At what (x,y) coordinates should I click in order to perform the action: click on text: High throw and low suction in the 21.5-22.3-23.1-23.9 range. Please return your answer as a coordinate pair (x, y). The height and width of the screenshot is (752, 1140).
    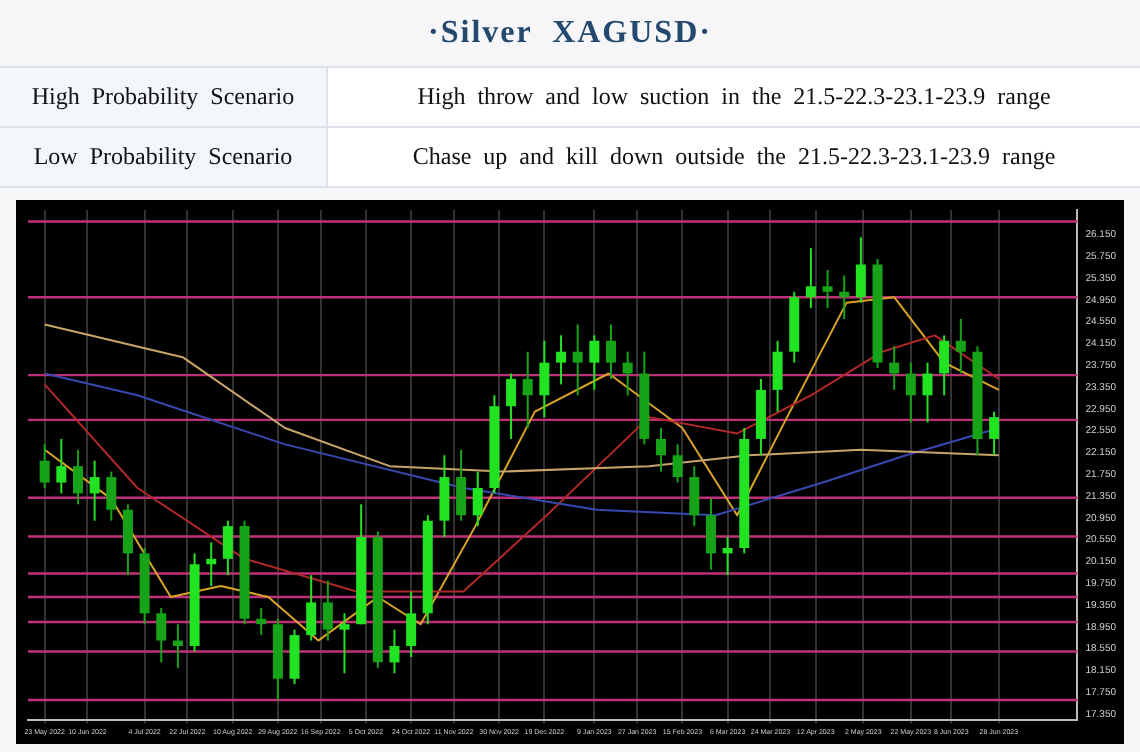
    Looking at the image, I should click on (733, 97).